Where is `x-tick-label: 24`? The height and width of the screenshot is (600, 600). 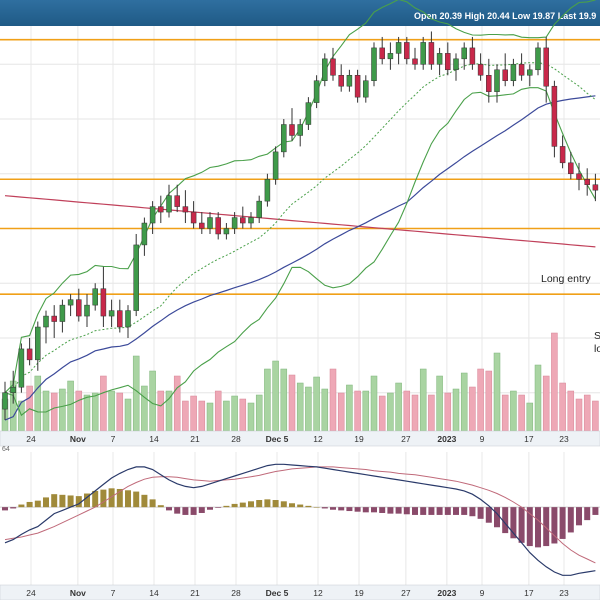
x-tick-label: 24 is located at coordinates (31, 593).